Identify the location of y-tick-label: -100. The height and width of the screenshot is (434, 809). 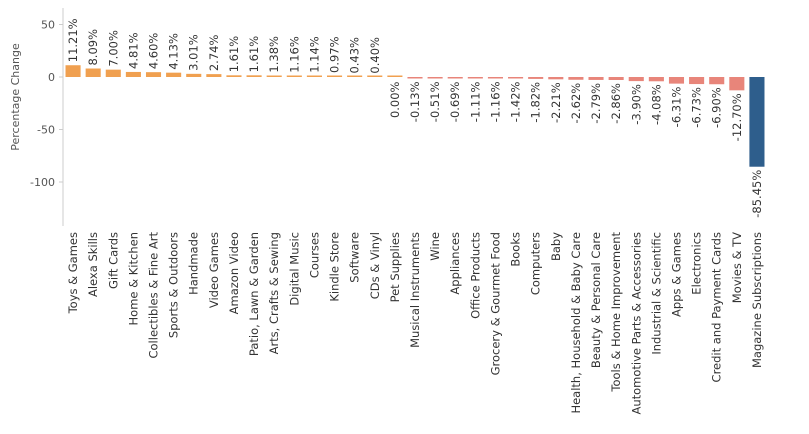
(42, 182).